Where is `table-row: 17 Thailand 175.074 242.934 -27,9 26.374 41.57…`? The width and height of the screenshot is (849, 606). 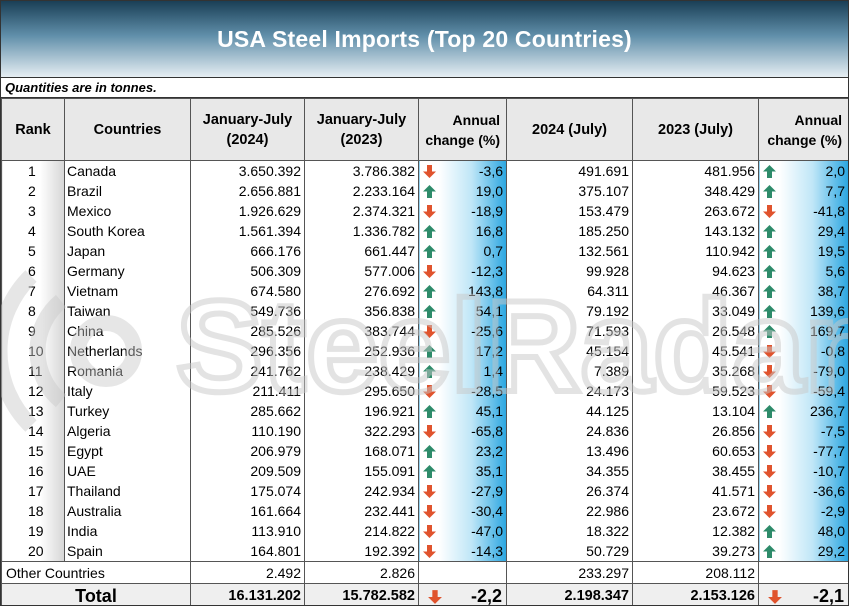 table-row: 17 Thailand 175.074 242.934 -27,9 26.374 41.57… is located at coordinates (424, 491).